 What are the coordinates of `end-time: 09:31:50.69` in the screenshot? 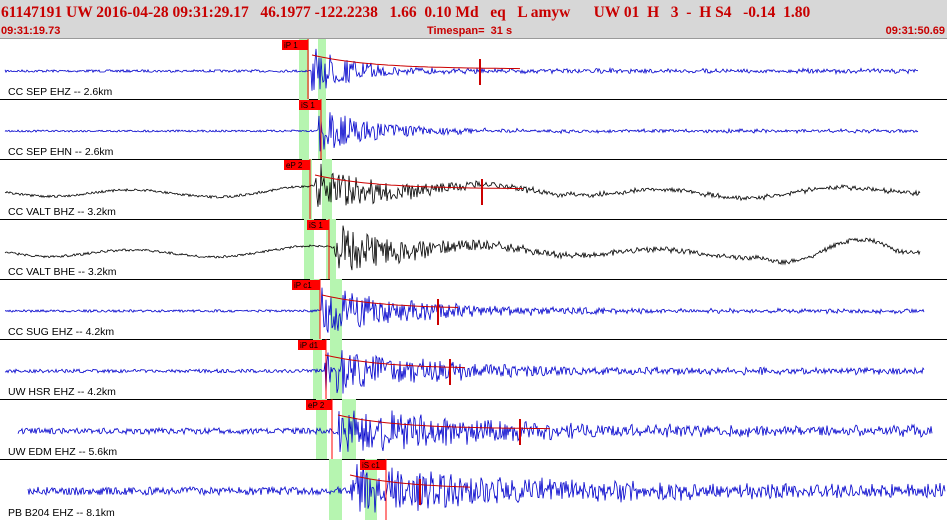 It's located at (915, 31).